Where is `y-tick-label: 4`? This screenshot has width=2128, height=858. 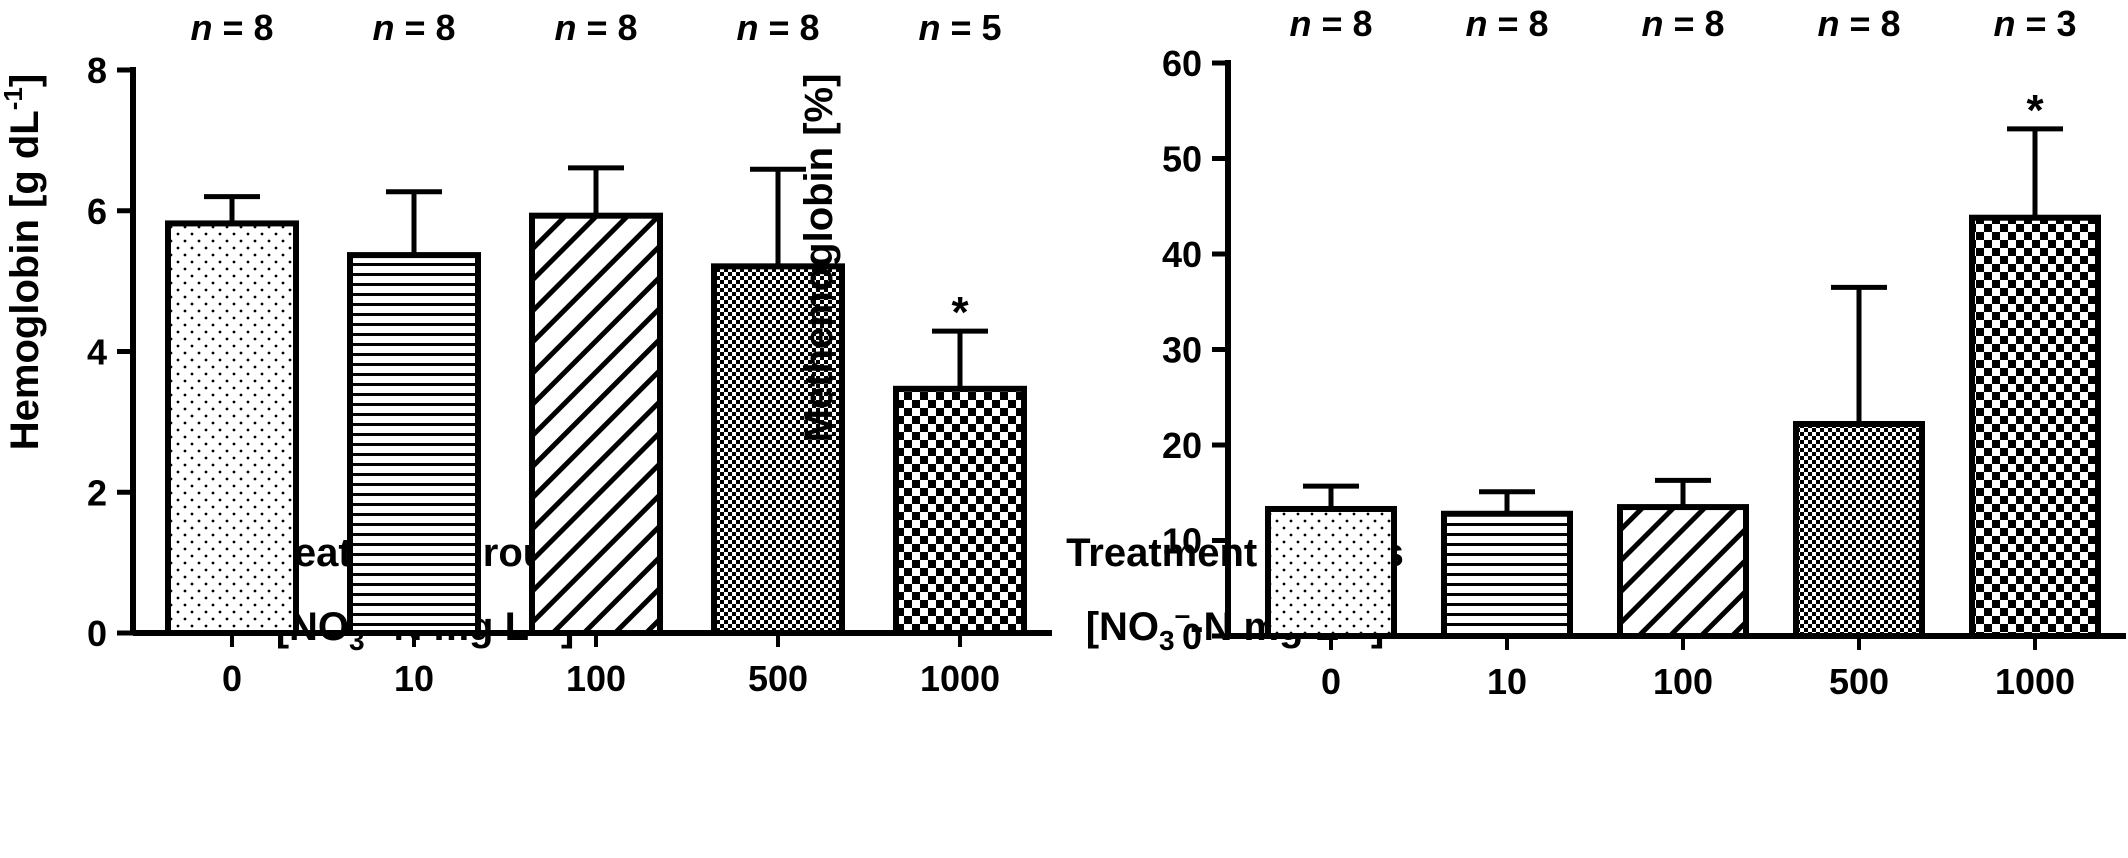
y-tick-label: 4 is located at coordinates (97, 352).